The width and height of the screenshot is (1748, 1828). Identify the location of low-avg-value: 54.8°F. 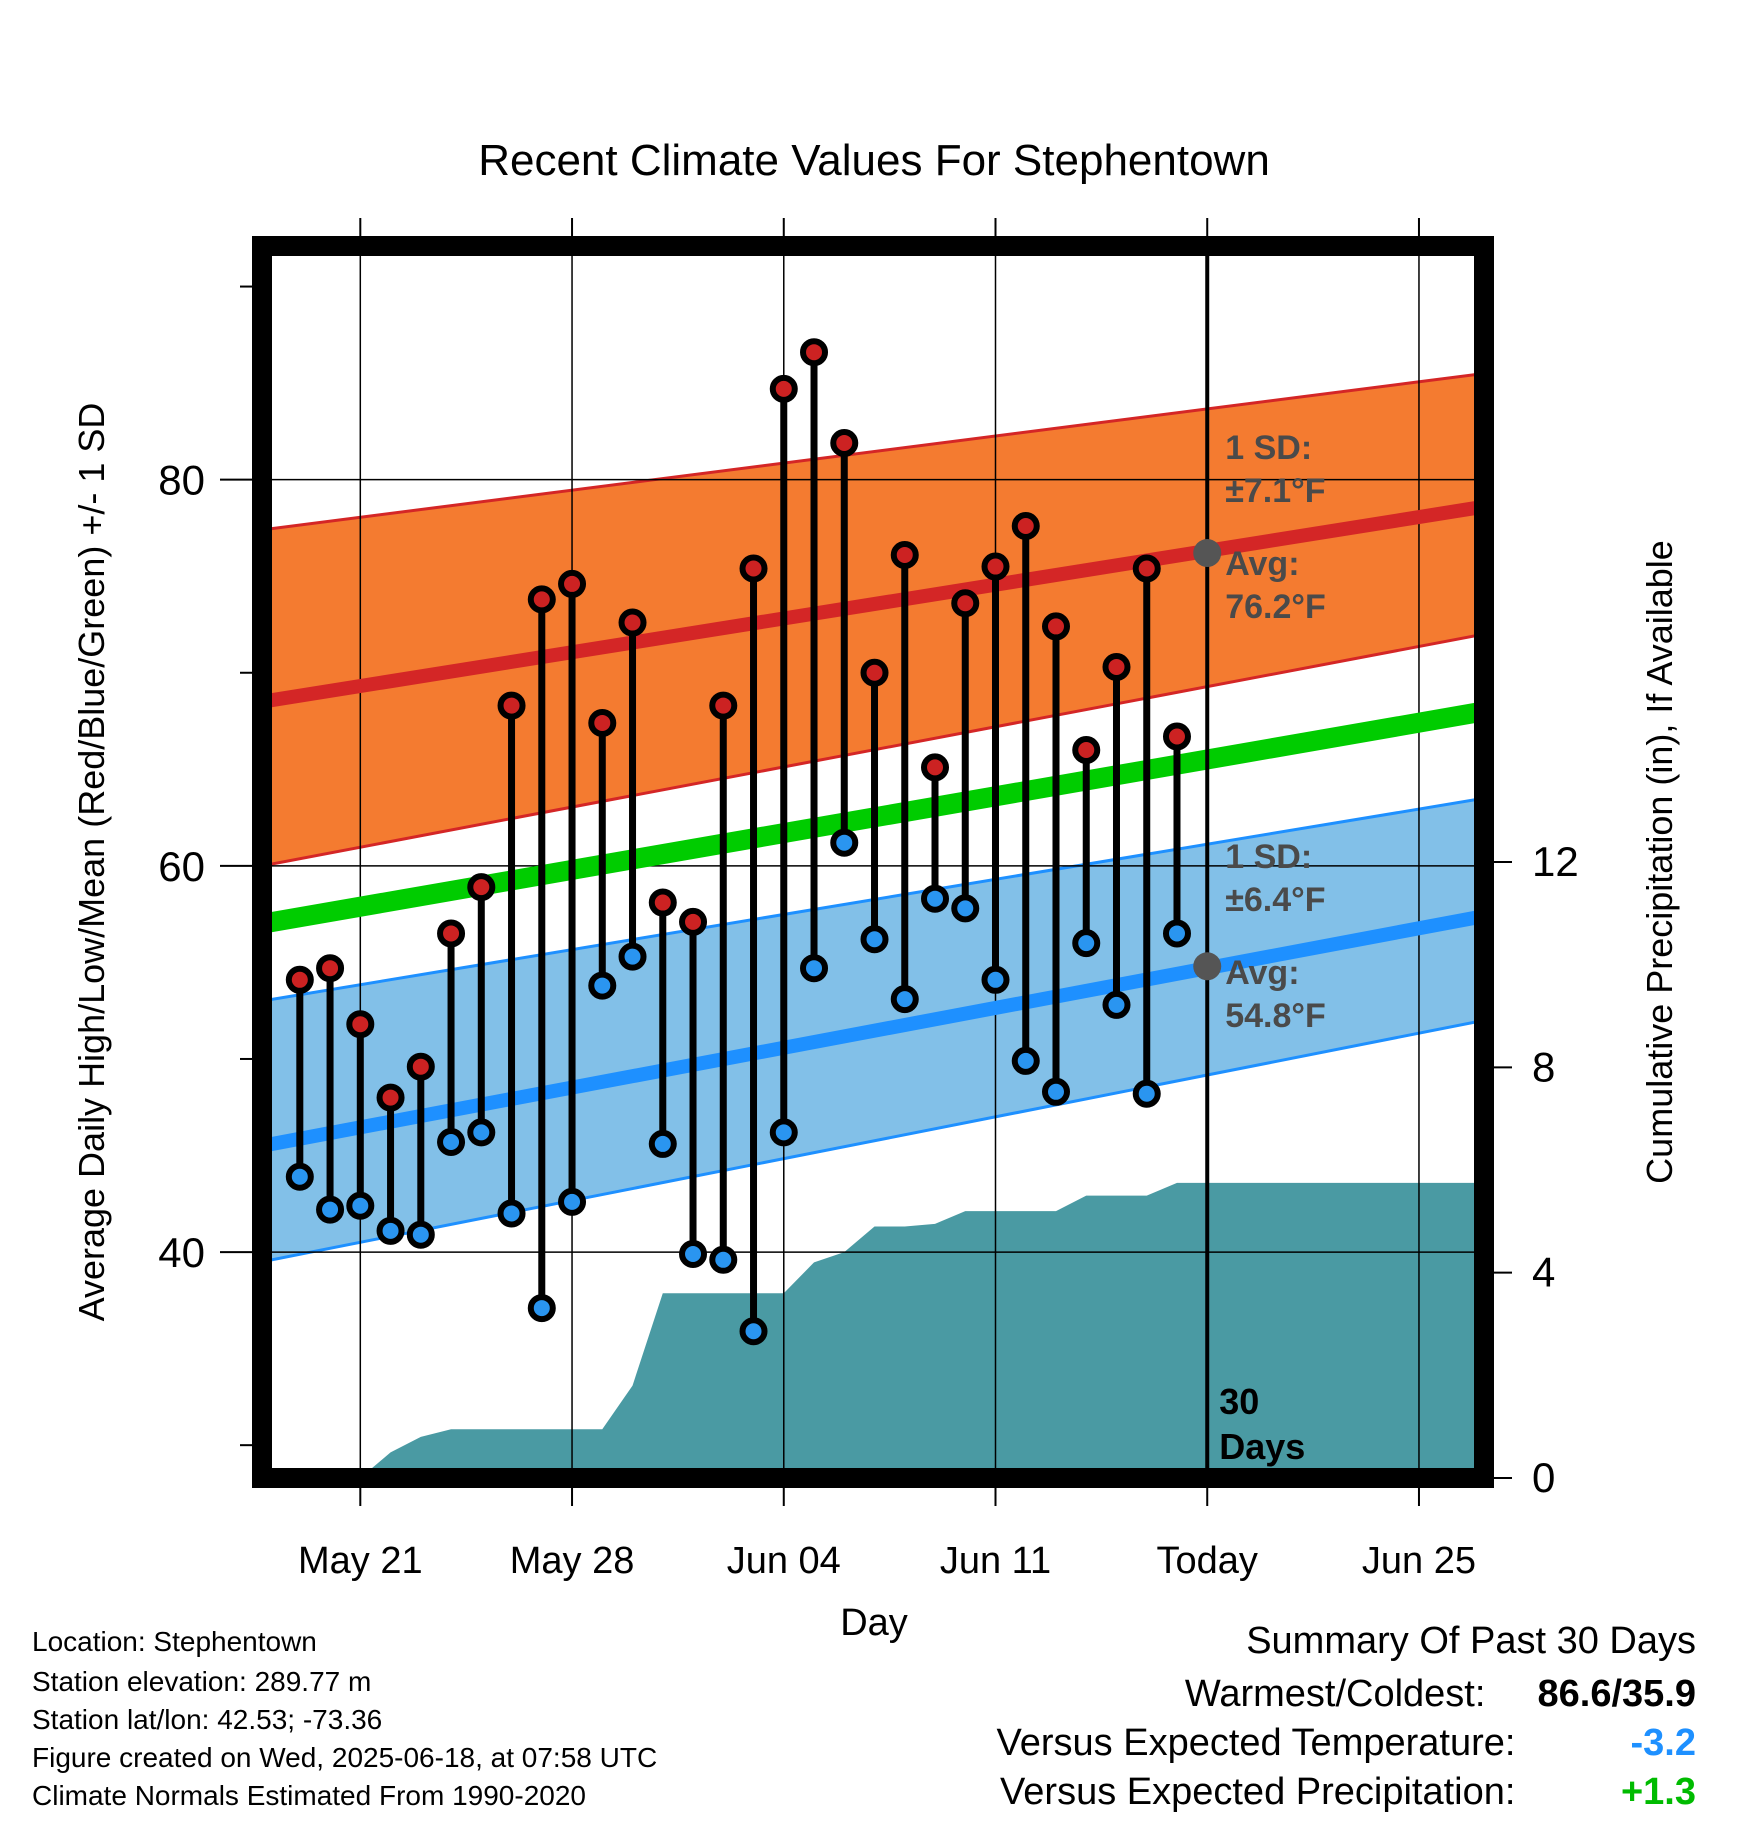
(1275, 1016).